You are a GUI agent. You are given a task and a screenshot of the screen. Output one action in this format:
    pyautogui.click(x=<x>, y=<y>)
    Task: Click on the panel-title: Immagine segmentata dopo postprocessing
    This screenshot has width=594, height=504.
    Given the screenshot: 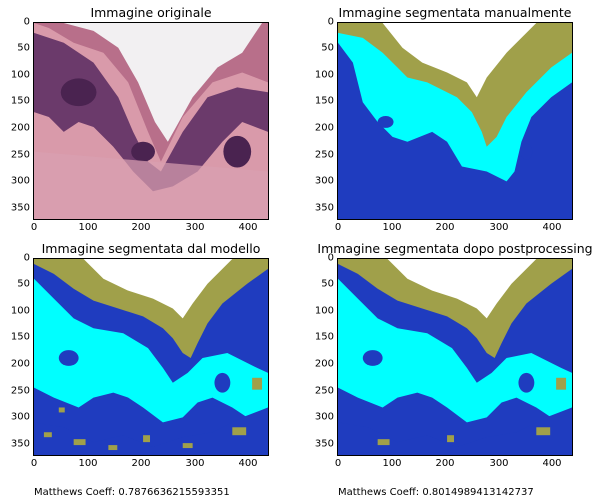 What is the action you would take?
    pyautogui.click(x=455, y=248)
    